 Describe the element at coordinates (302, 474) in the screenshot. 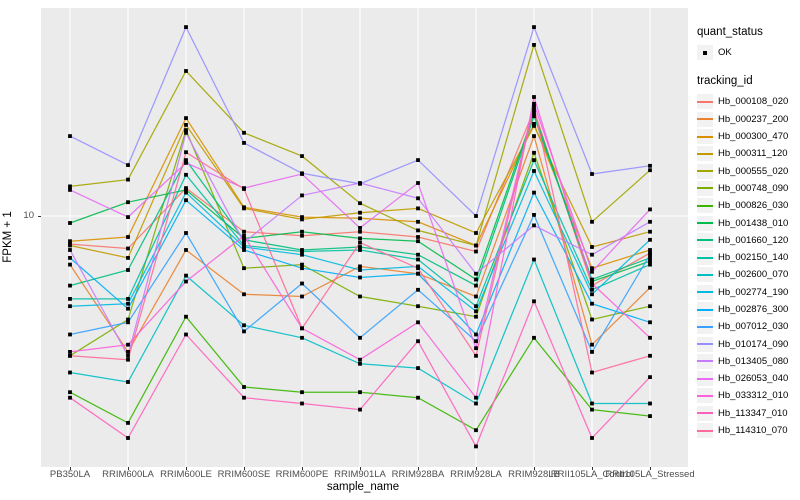

I see `x-tick-label: RRIM600PE` at that location.